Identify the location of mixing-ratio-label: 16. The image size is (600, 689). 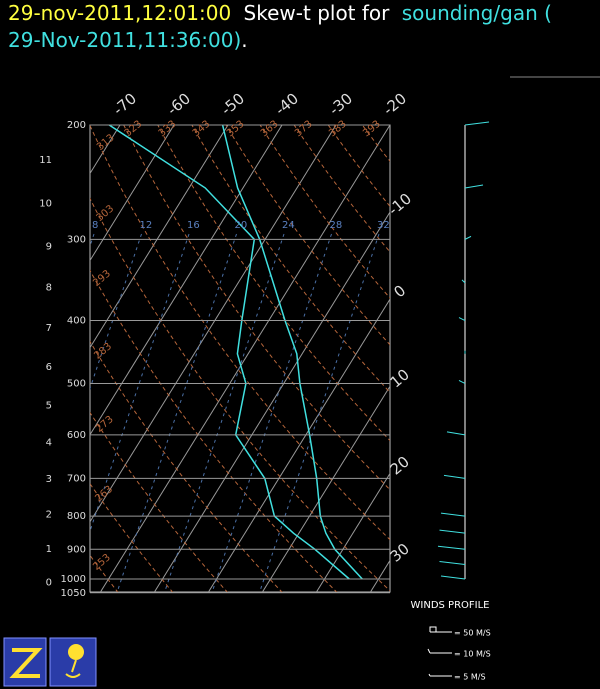
(193, 225).